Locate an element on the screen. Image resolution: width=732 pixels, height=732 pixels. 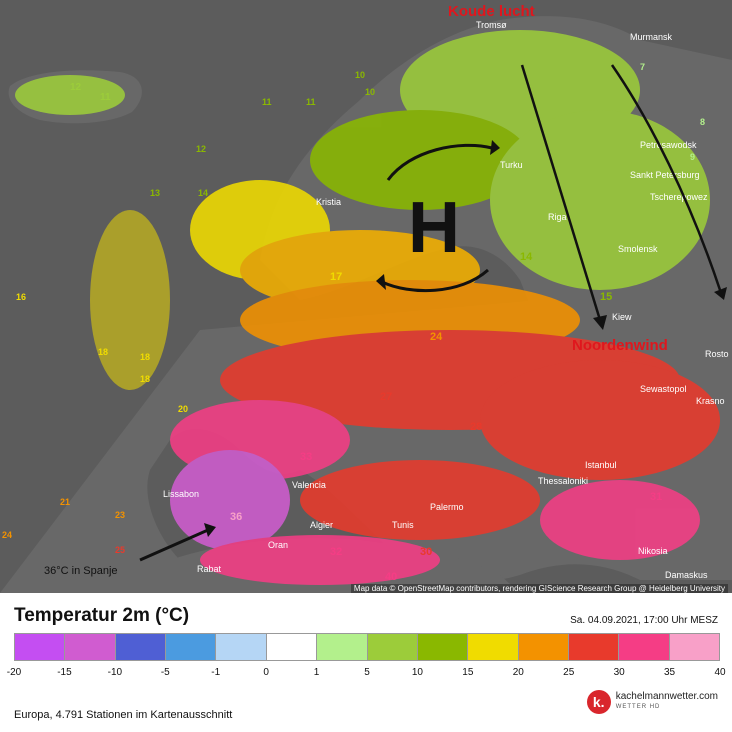
city-label: Krasno is located at coordinates (710, 401).